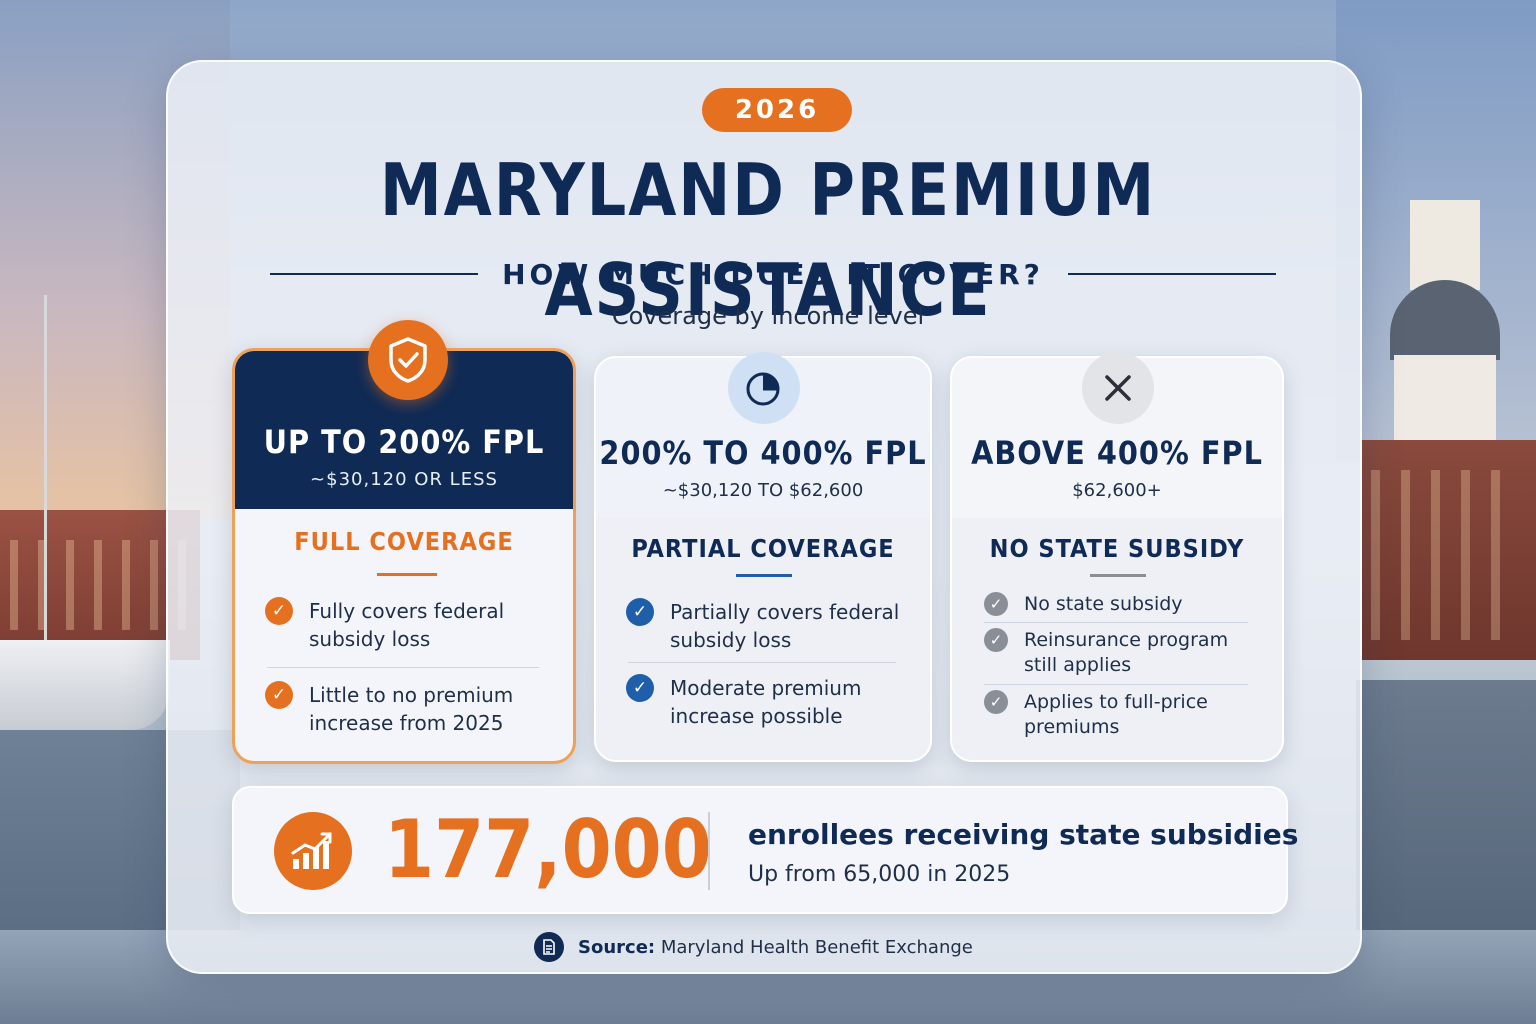 The width and height of the screenshot is (1536, 1024). Describe the element at coordinates (408, 360) in the screenshot. I see `shield-check-icon` at that location.